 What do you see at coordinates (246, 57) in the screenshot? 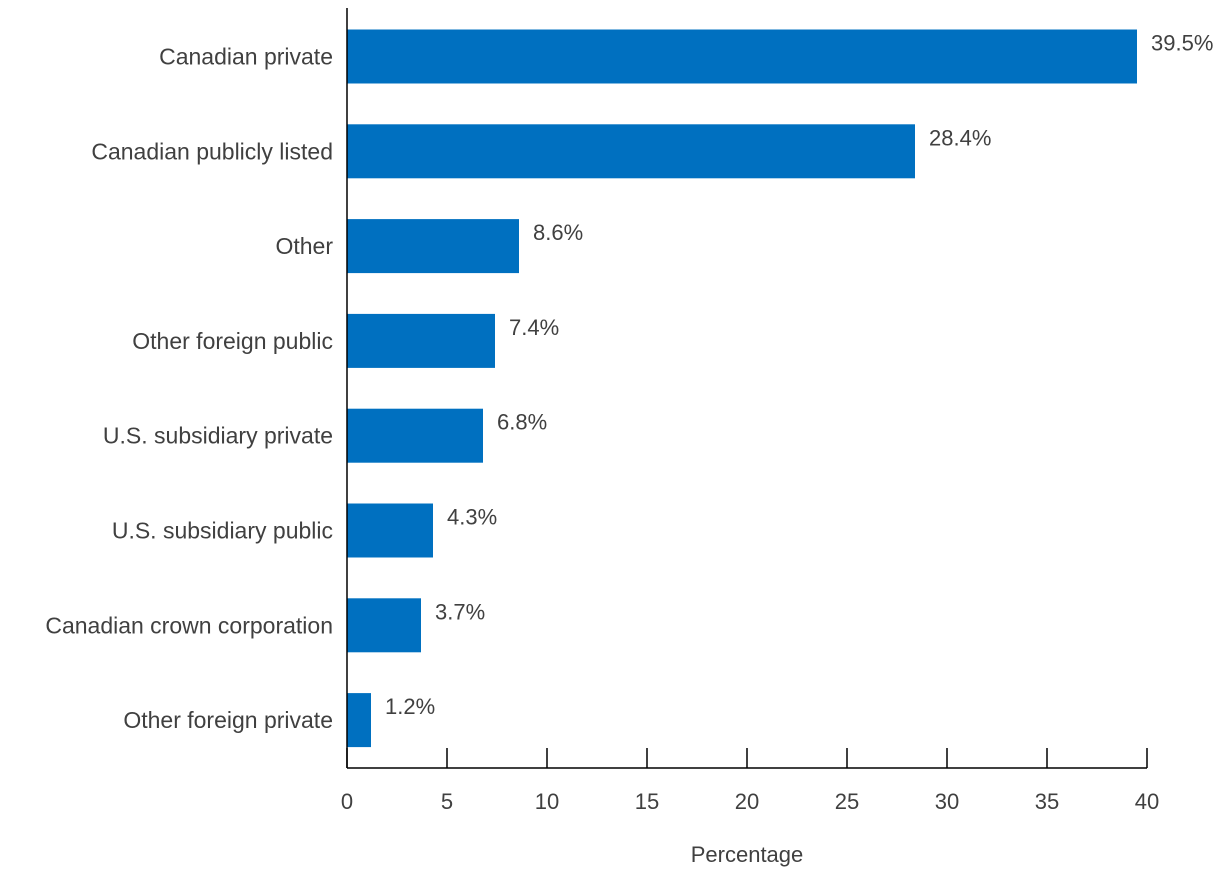
I see `category-label-canadian-private: Canadian private` at bounding box center [246, 57].